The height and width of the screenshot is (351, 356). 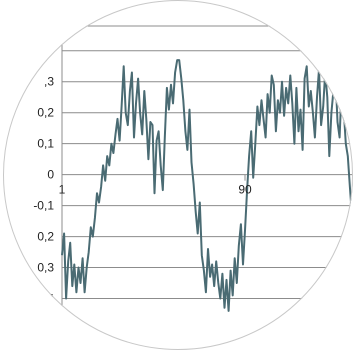 I want to click on y-tick-label: -0,1, so click(x=43, y=206).